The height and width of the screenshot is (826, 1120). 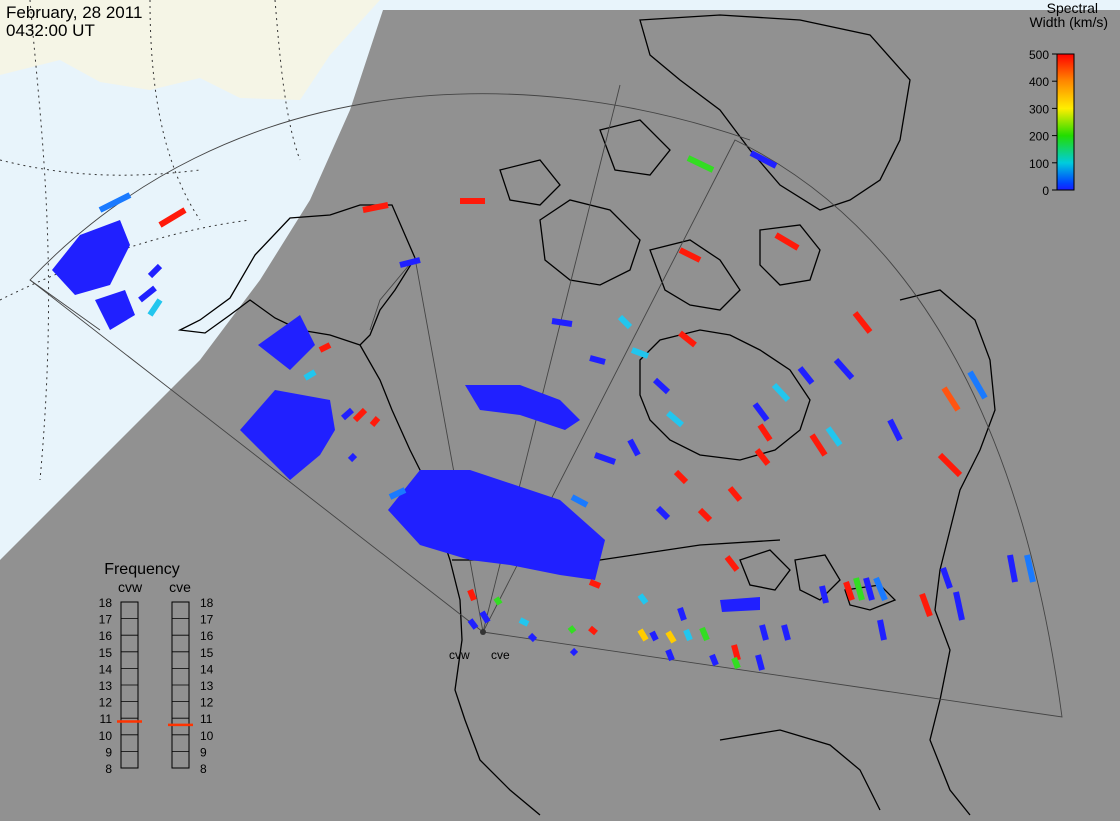 What do you see at coordinates (1065, 122) in the screenshot?
I see `colorbar-gradient` at bounding box center [1065, 122].